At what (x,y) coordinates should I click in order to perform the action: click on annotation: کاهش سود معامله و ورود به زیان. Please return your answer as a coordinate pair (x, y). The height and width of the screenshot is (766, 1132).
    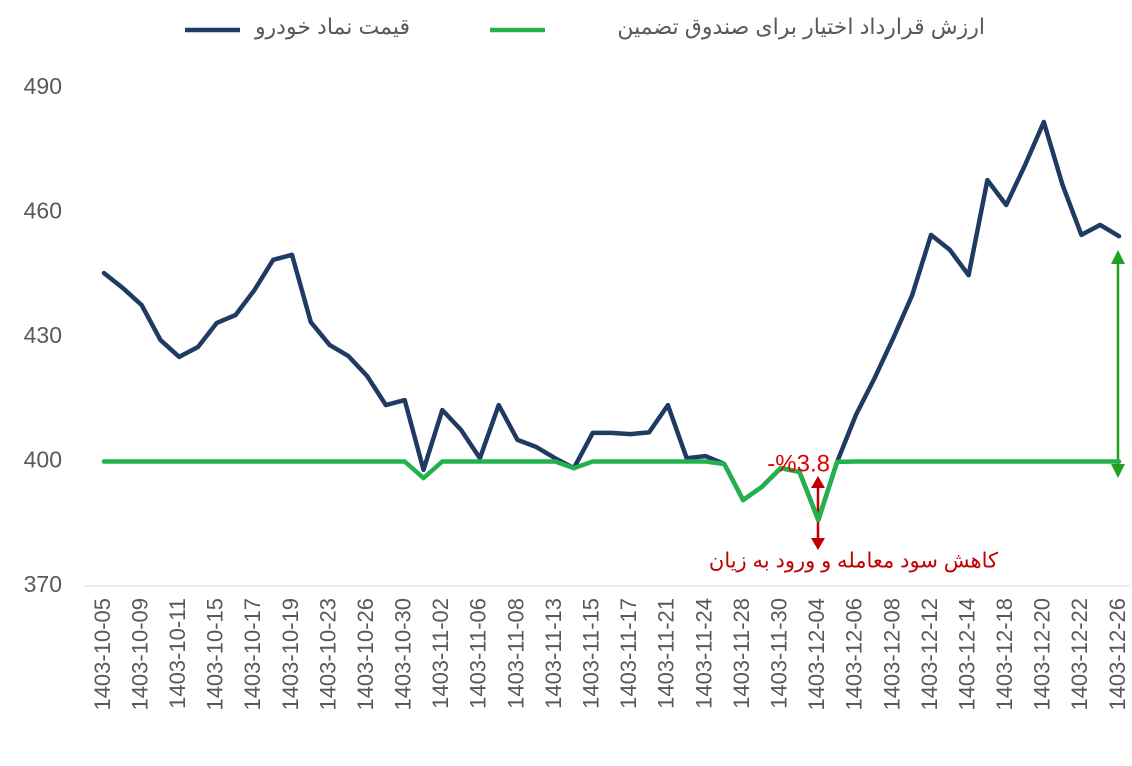
    Looking at the image, I should click on (853, 561).